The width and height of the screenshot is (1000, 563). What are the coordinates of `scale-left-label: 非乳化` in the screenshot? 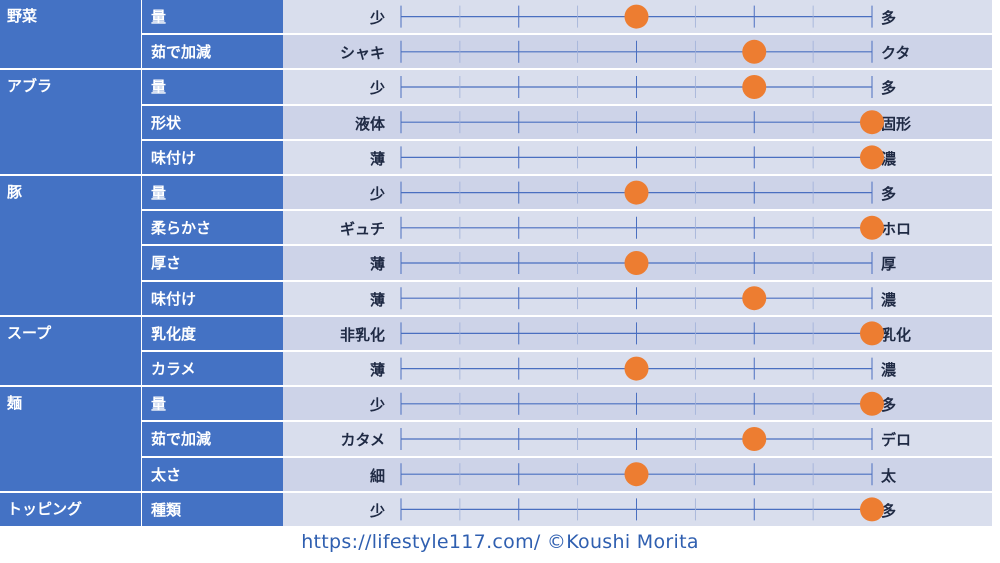 It's located at (362, 334).